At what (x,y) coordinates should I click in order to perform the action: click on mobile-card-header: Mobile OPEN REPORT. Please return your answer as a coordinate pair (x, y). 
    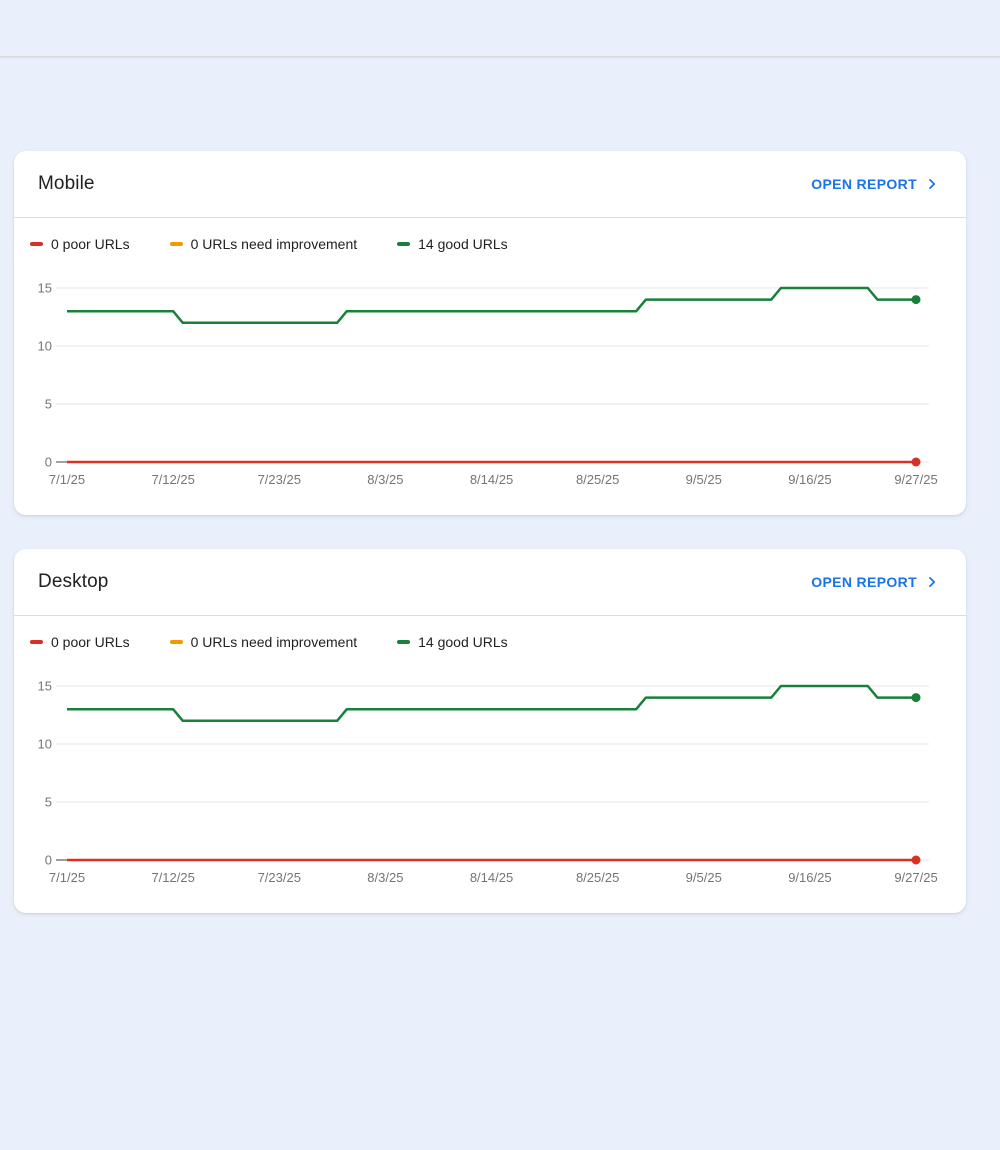
    Looking at the image, I should click on (490, 184).